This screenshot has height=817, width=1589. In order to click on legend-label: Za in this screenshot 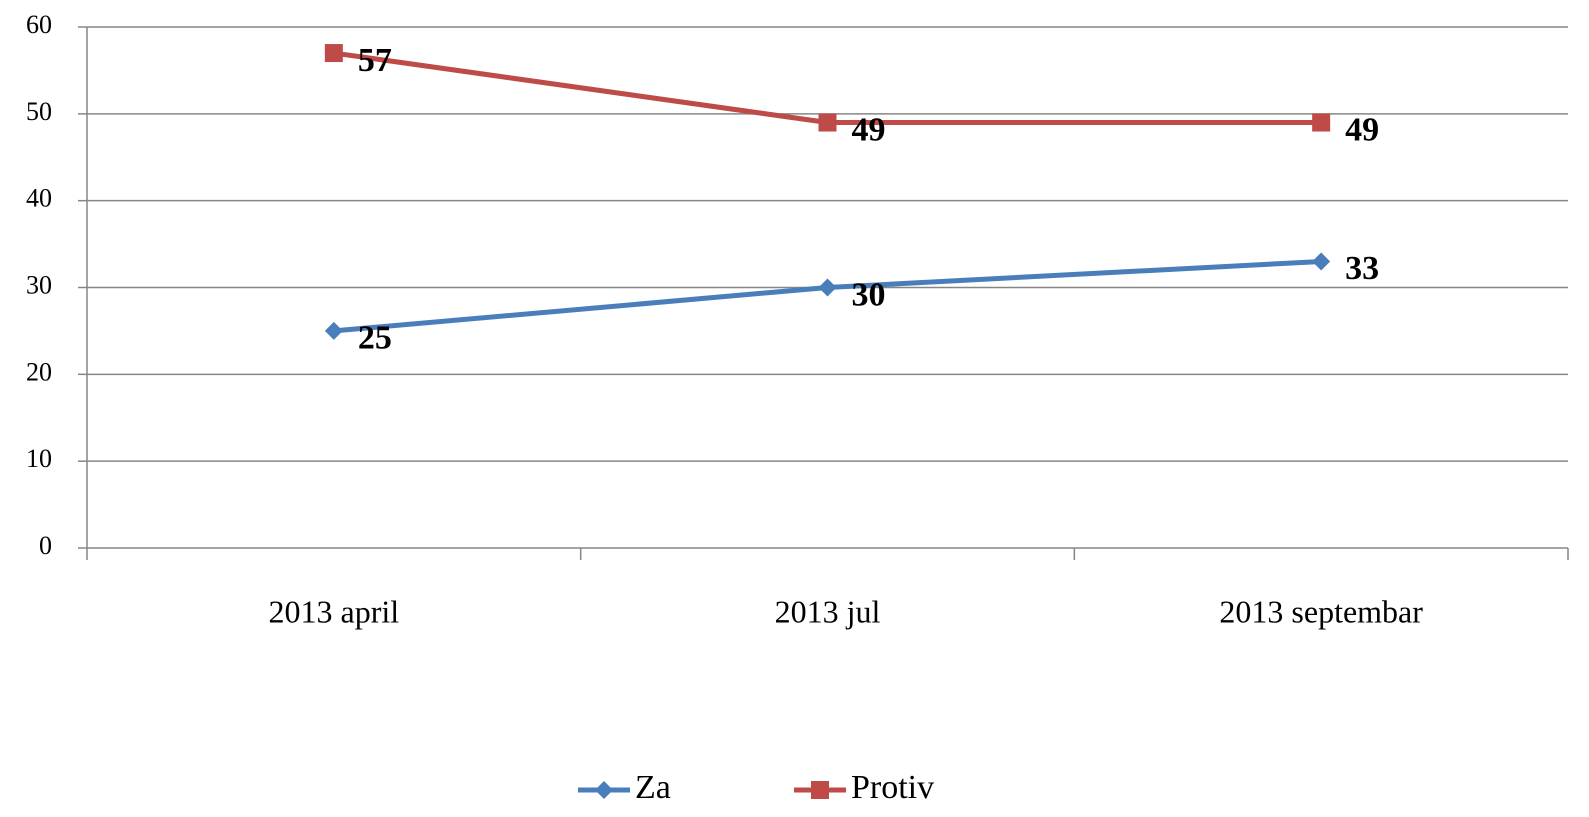, I will do `click(653, 787)`.